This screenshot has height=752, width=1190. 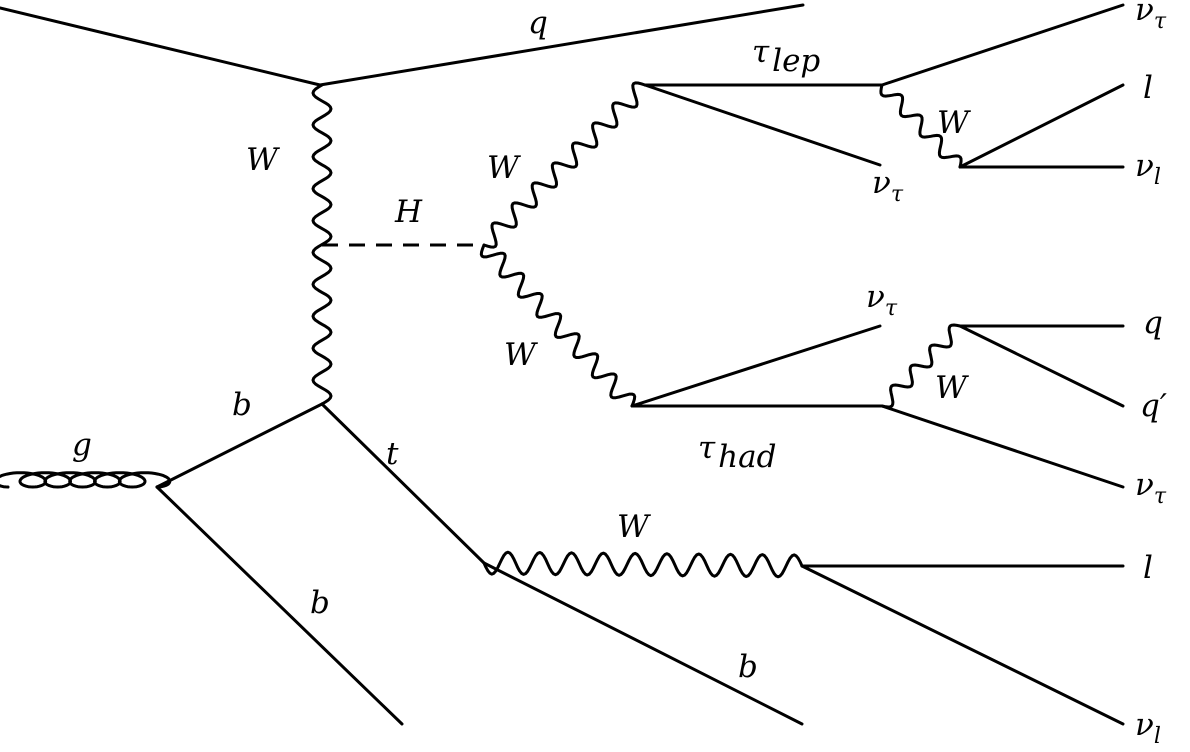 I want to click on nu-tau-outgoing-upper-line, so click(x=1002, y=45).